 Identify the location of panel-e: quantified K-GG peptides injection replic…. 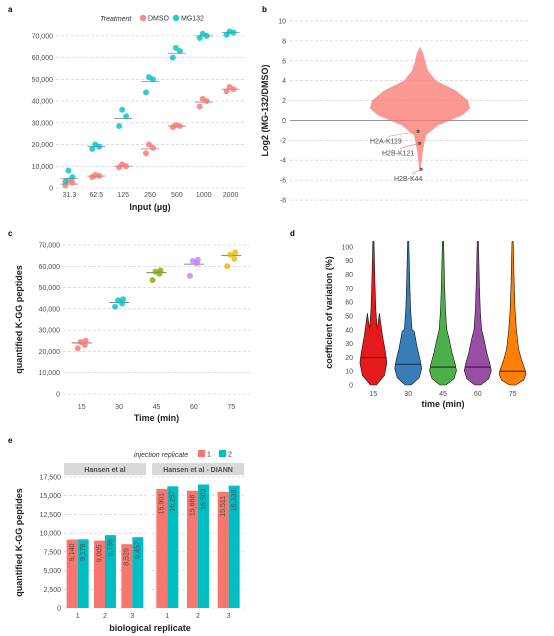
(129, 541).